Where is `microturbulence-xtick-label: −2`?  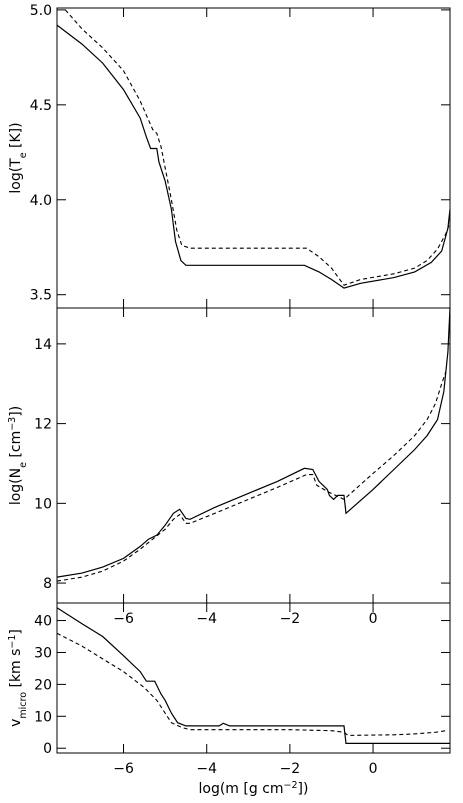
microturbulence-xtick-label: −2 is located at coordinates (290, 769).